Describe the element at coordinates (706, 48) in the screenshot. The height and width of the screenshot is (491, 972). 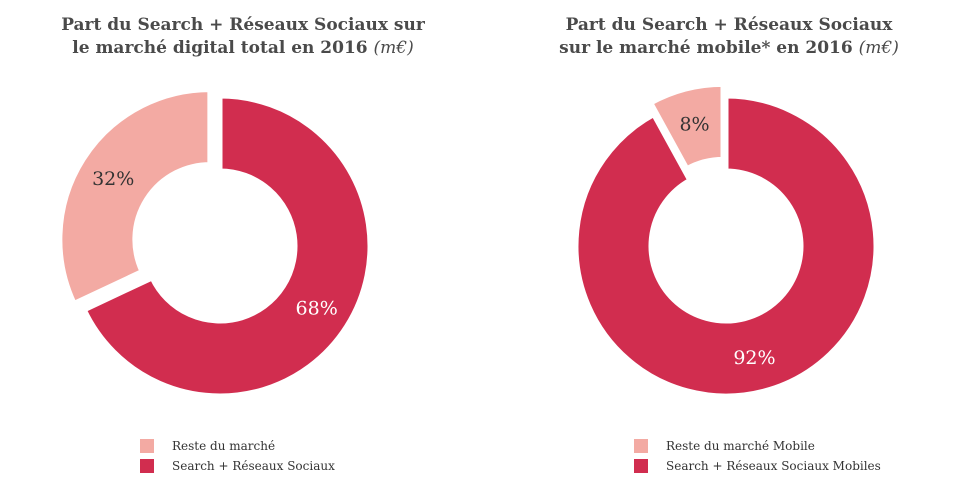
I see `title-line-2: sur le marché mobile* en 2016` at that location.